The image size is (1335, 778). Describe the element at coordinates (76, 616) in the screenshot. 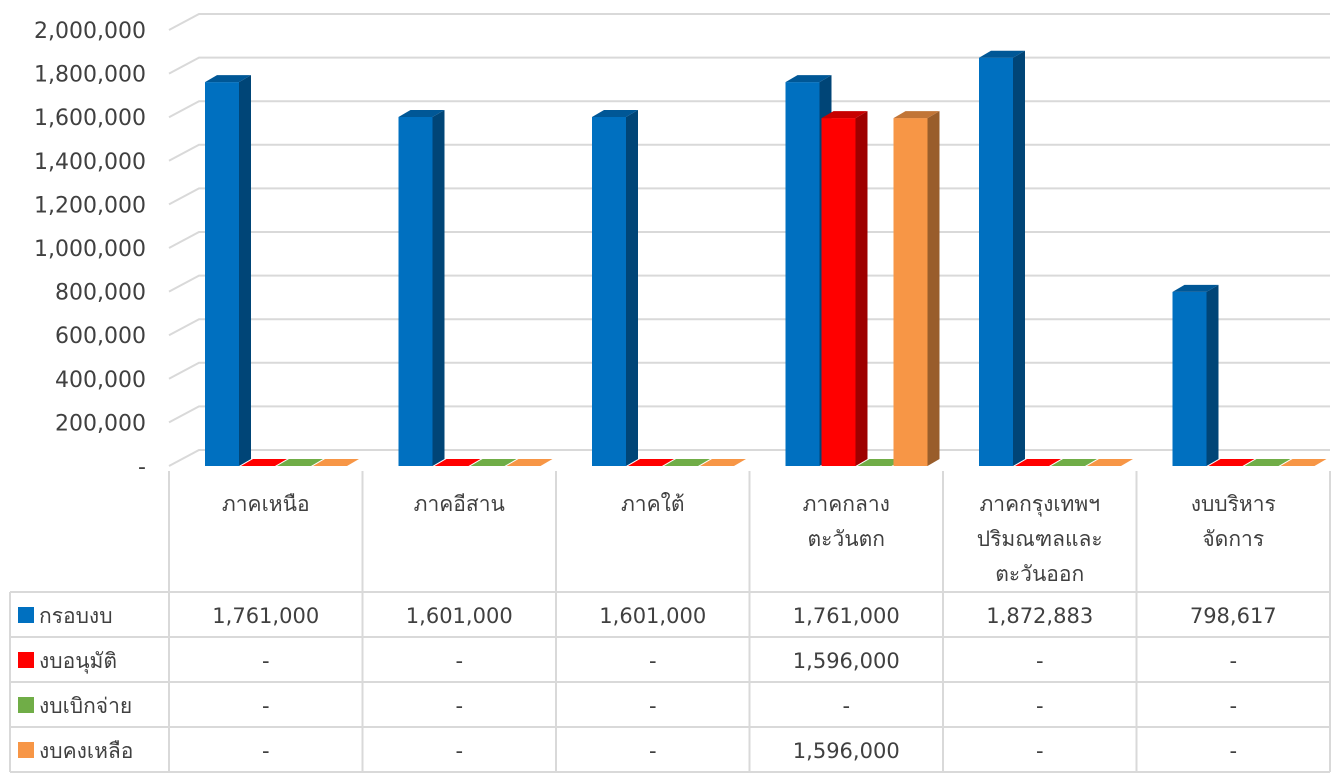

I see `legend-label: กรอบงบ` at that location.